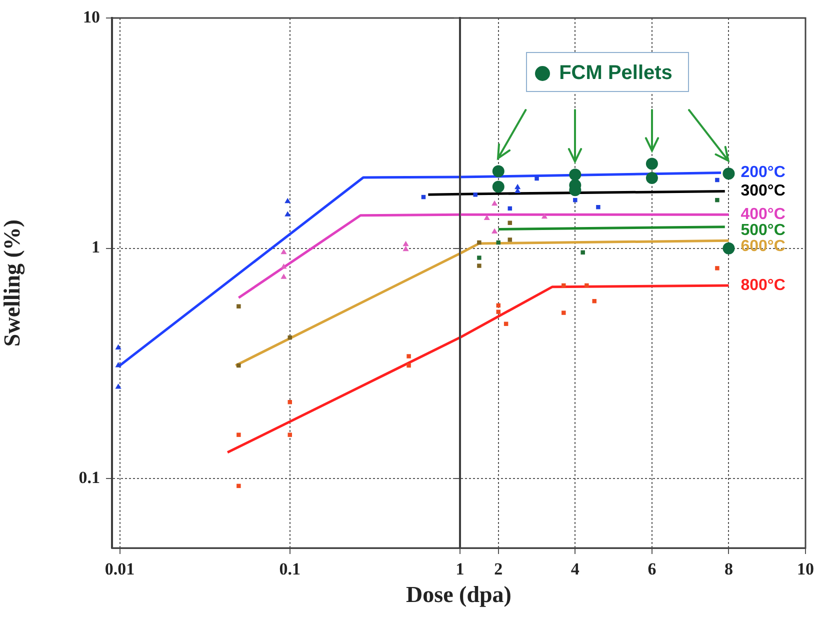  Describe the element at coordinates (728, 569) in the screenshot. I see `x-tick-label: 8` at that location.